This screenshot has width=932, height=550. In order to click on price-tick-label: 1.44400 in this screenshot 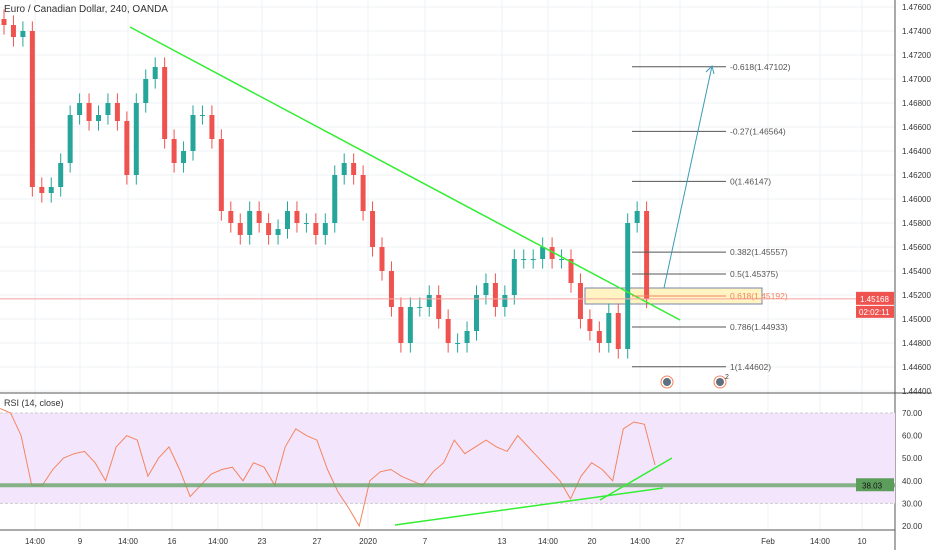, I will do `click(916, 391)`.